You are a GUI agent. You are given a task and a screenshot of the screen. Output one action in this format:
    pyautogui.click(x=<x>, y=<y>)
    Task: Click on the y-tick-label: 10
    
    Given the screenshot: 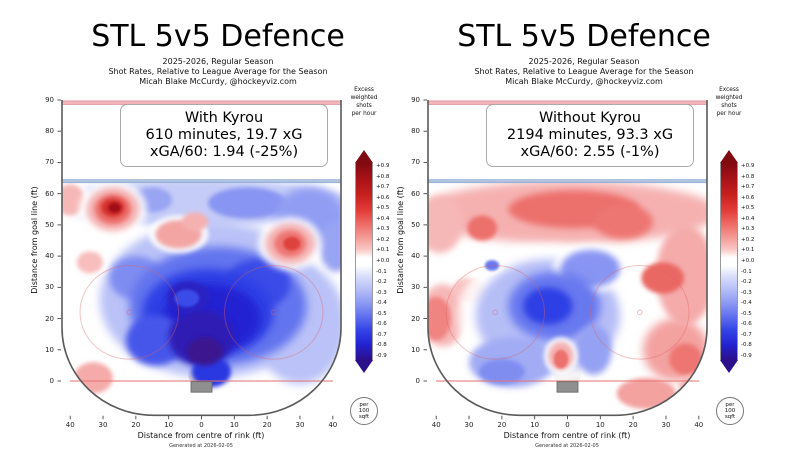 What is the action you would take?
    pyautogui.click(x=49, y=349)
    